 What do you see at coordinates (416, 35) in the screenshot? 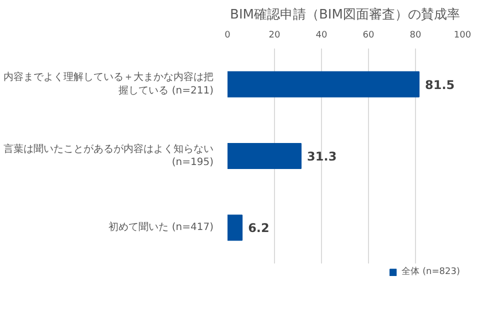
I see `x-tick-label: 80` at bounding box center [416, 35].